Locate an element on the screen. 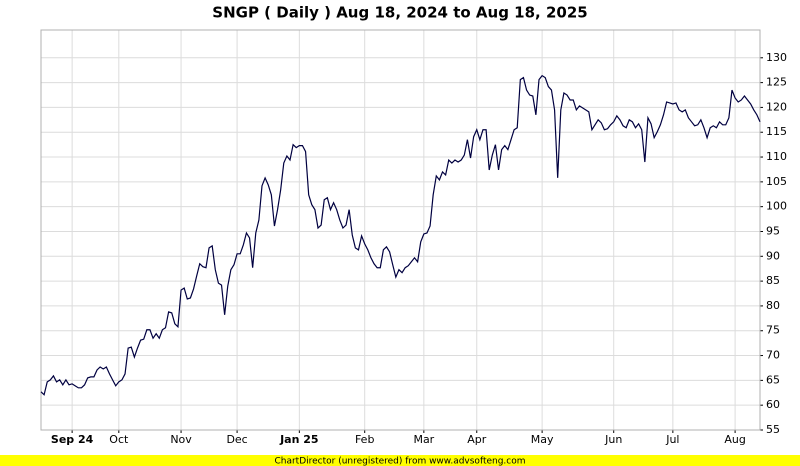  x-tick-label: Jun is located at coordinates (613, 439).